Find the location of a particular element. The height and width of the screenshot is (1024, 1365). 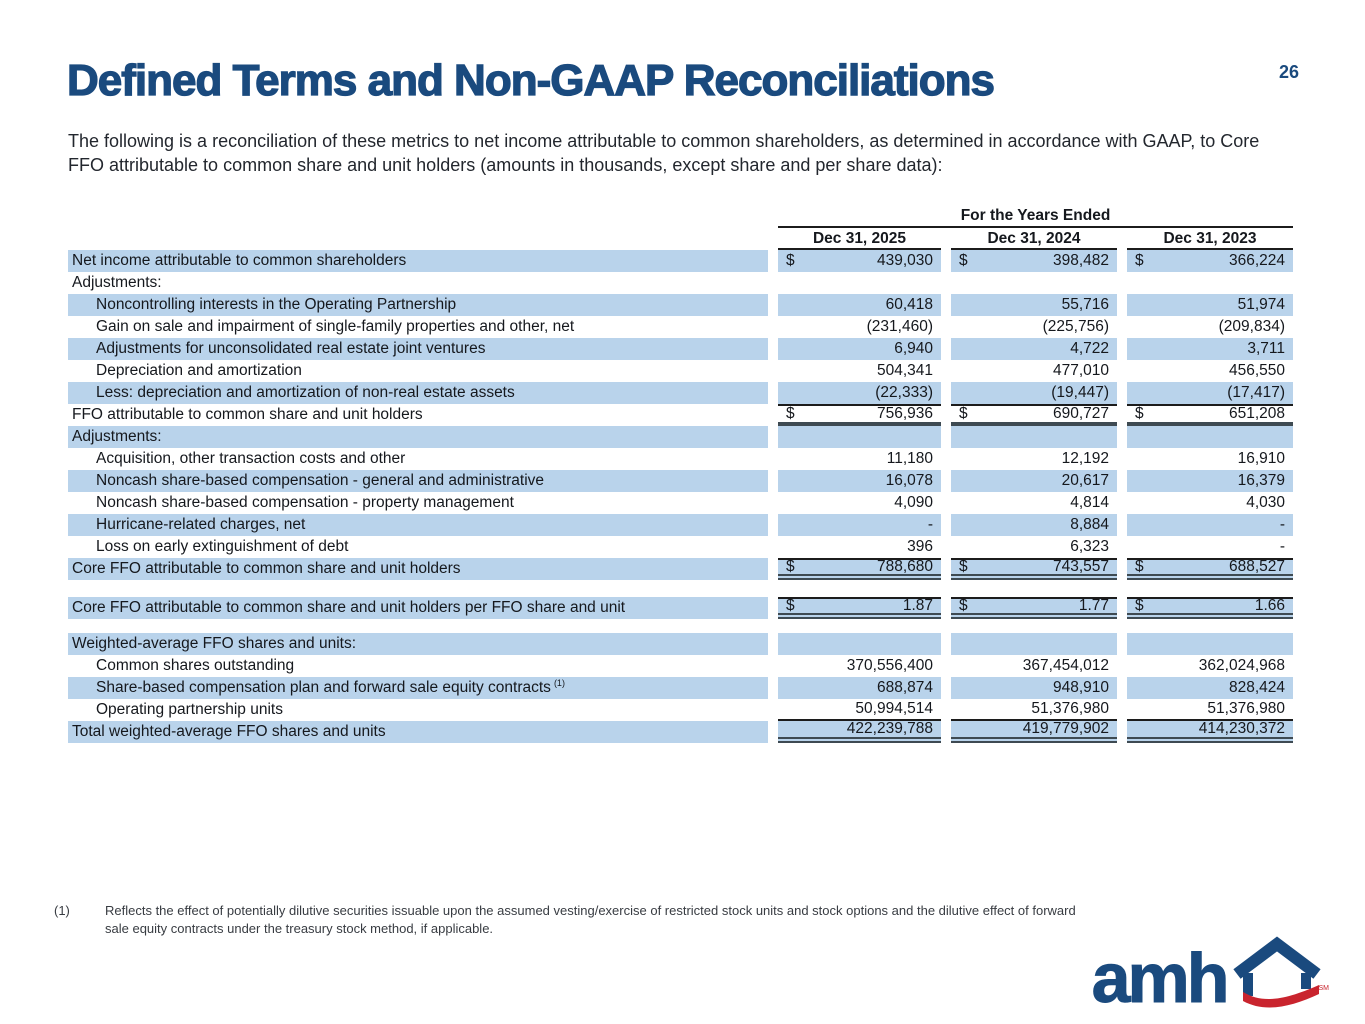

row-value-cell: 20,617 is located at coordinates (1034, 481).